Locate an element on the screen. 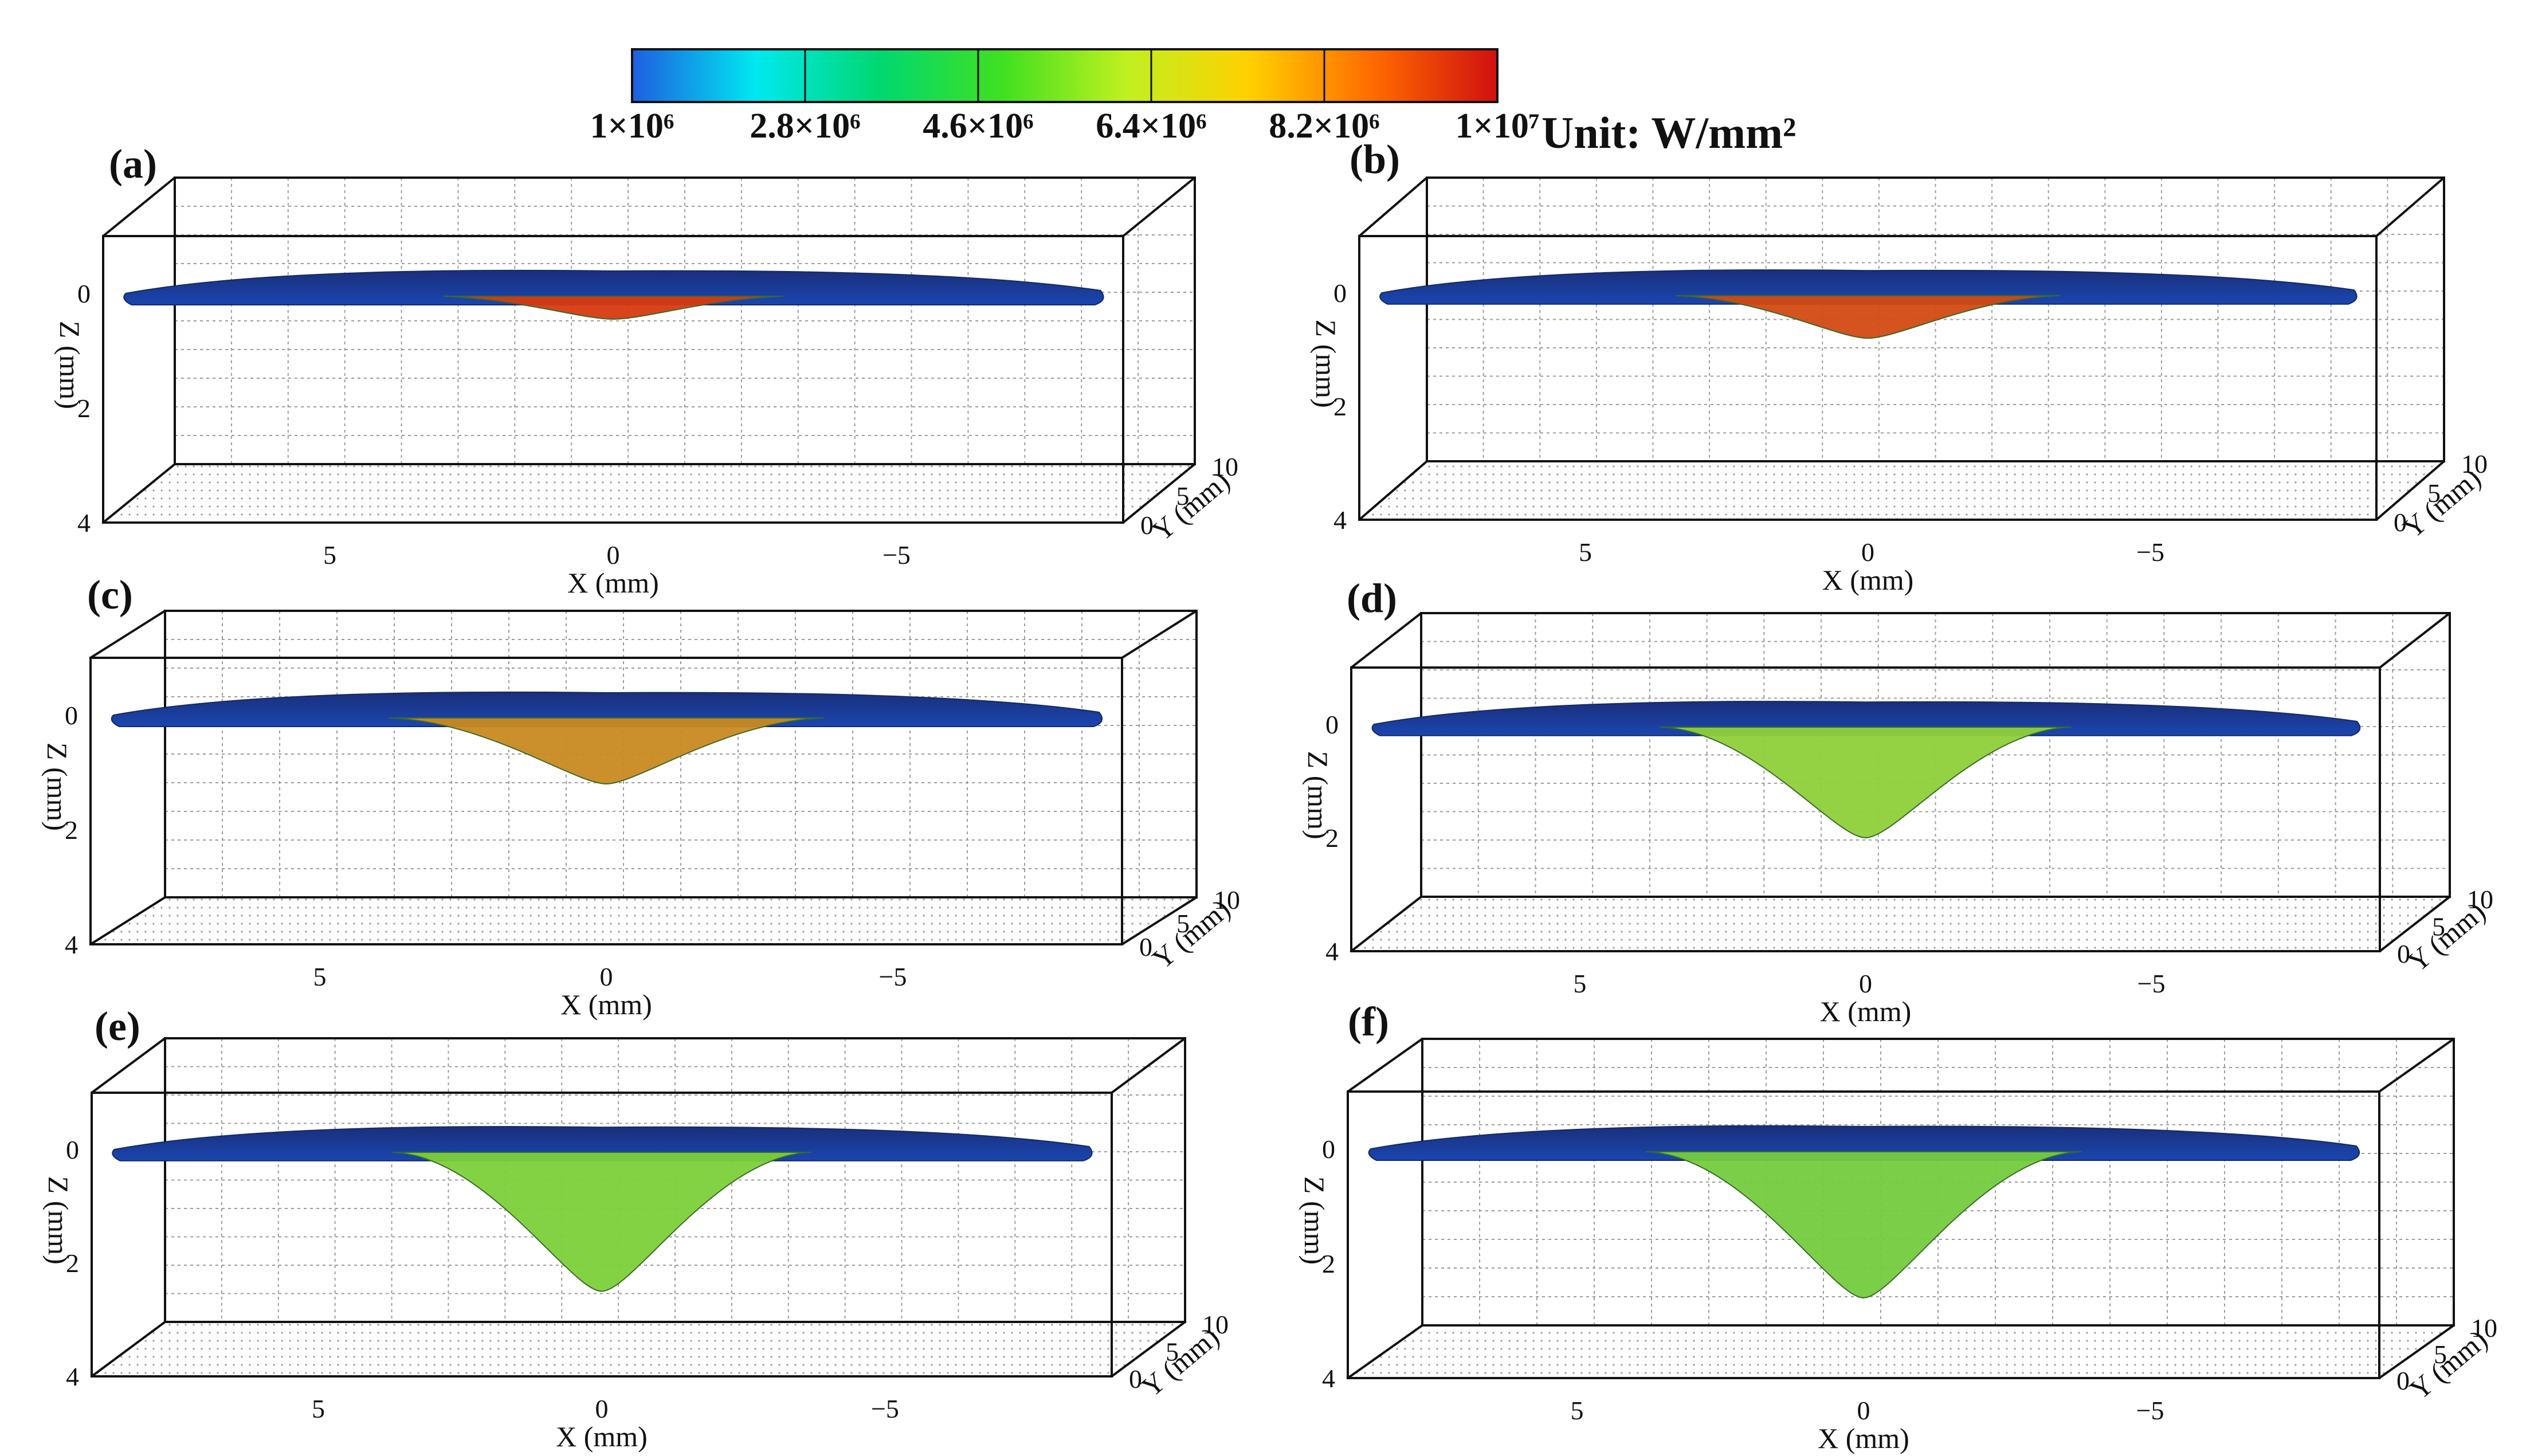  panel-label: (f) is located at coordinates (1368, 1022).